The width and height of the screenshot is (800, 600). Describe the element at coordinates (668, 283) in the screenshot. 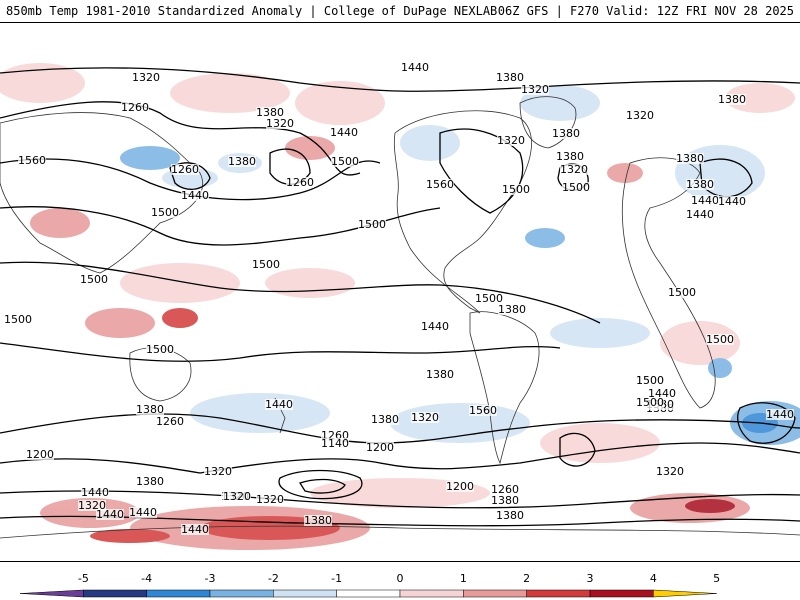

I see `europe-africa-outline` at that location.